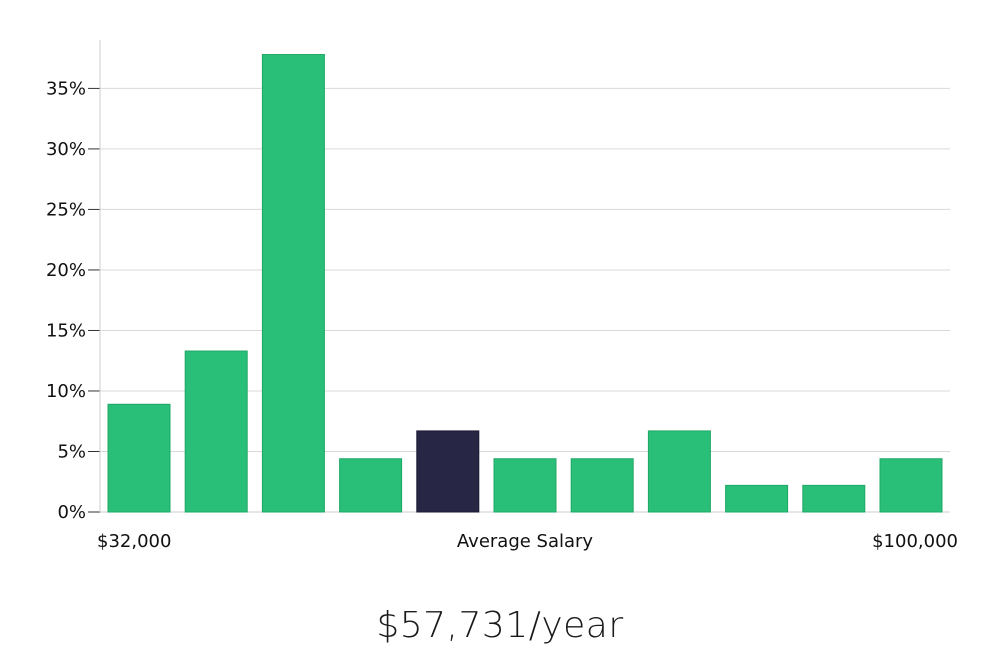 The width and height of the screenshot is (1000, 660). What do you see at coordinates (134, 541) in the screenshot?
I see `x-min-label: $32,000` at bounding box center [134, 541].